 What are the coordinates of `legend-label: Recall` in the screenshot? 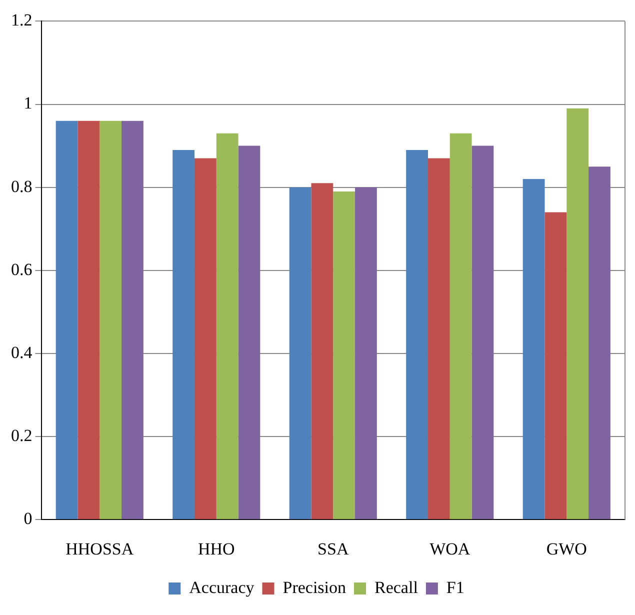 It's located at (396, 587).